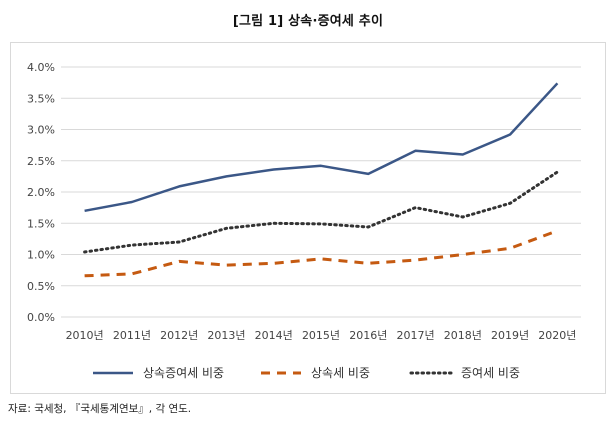  What do you see at coordinates (41, 286) in the screenshot?
I see `y-tick-label: 0.5%` at bounding box center [41, 286].